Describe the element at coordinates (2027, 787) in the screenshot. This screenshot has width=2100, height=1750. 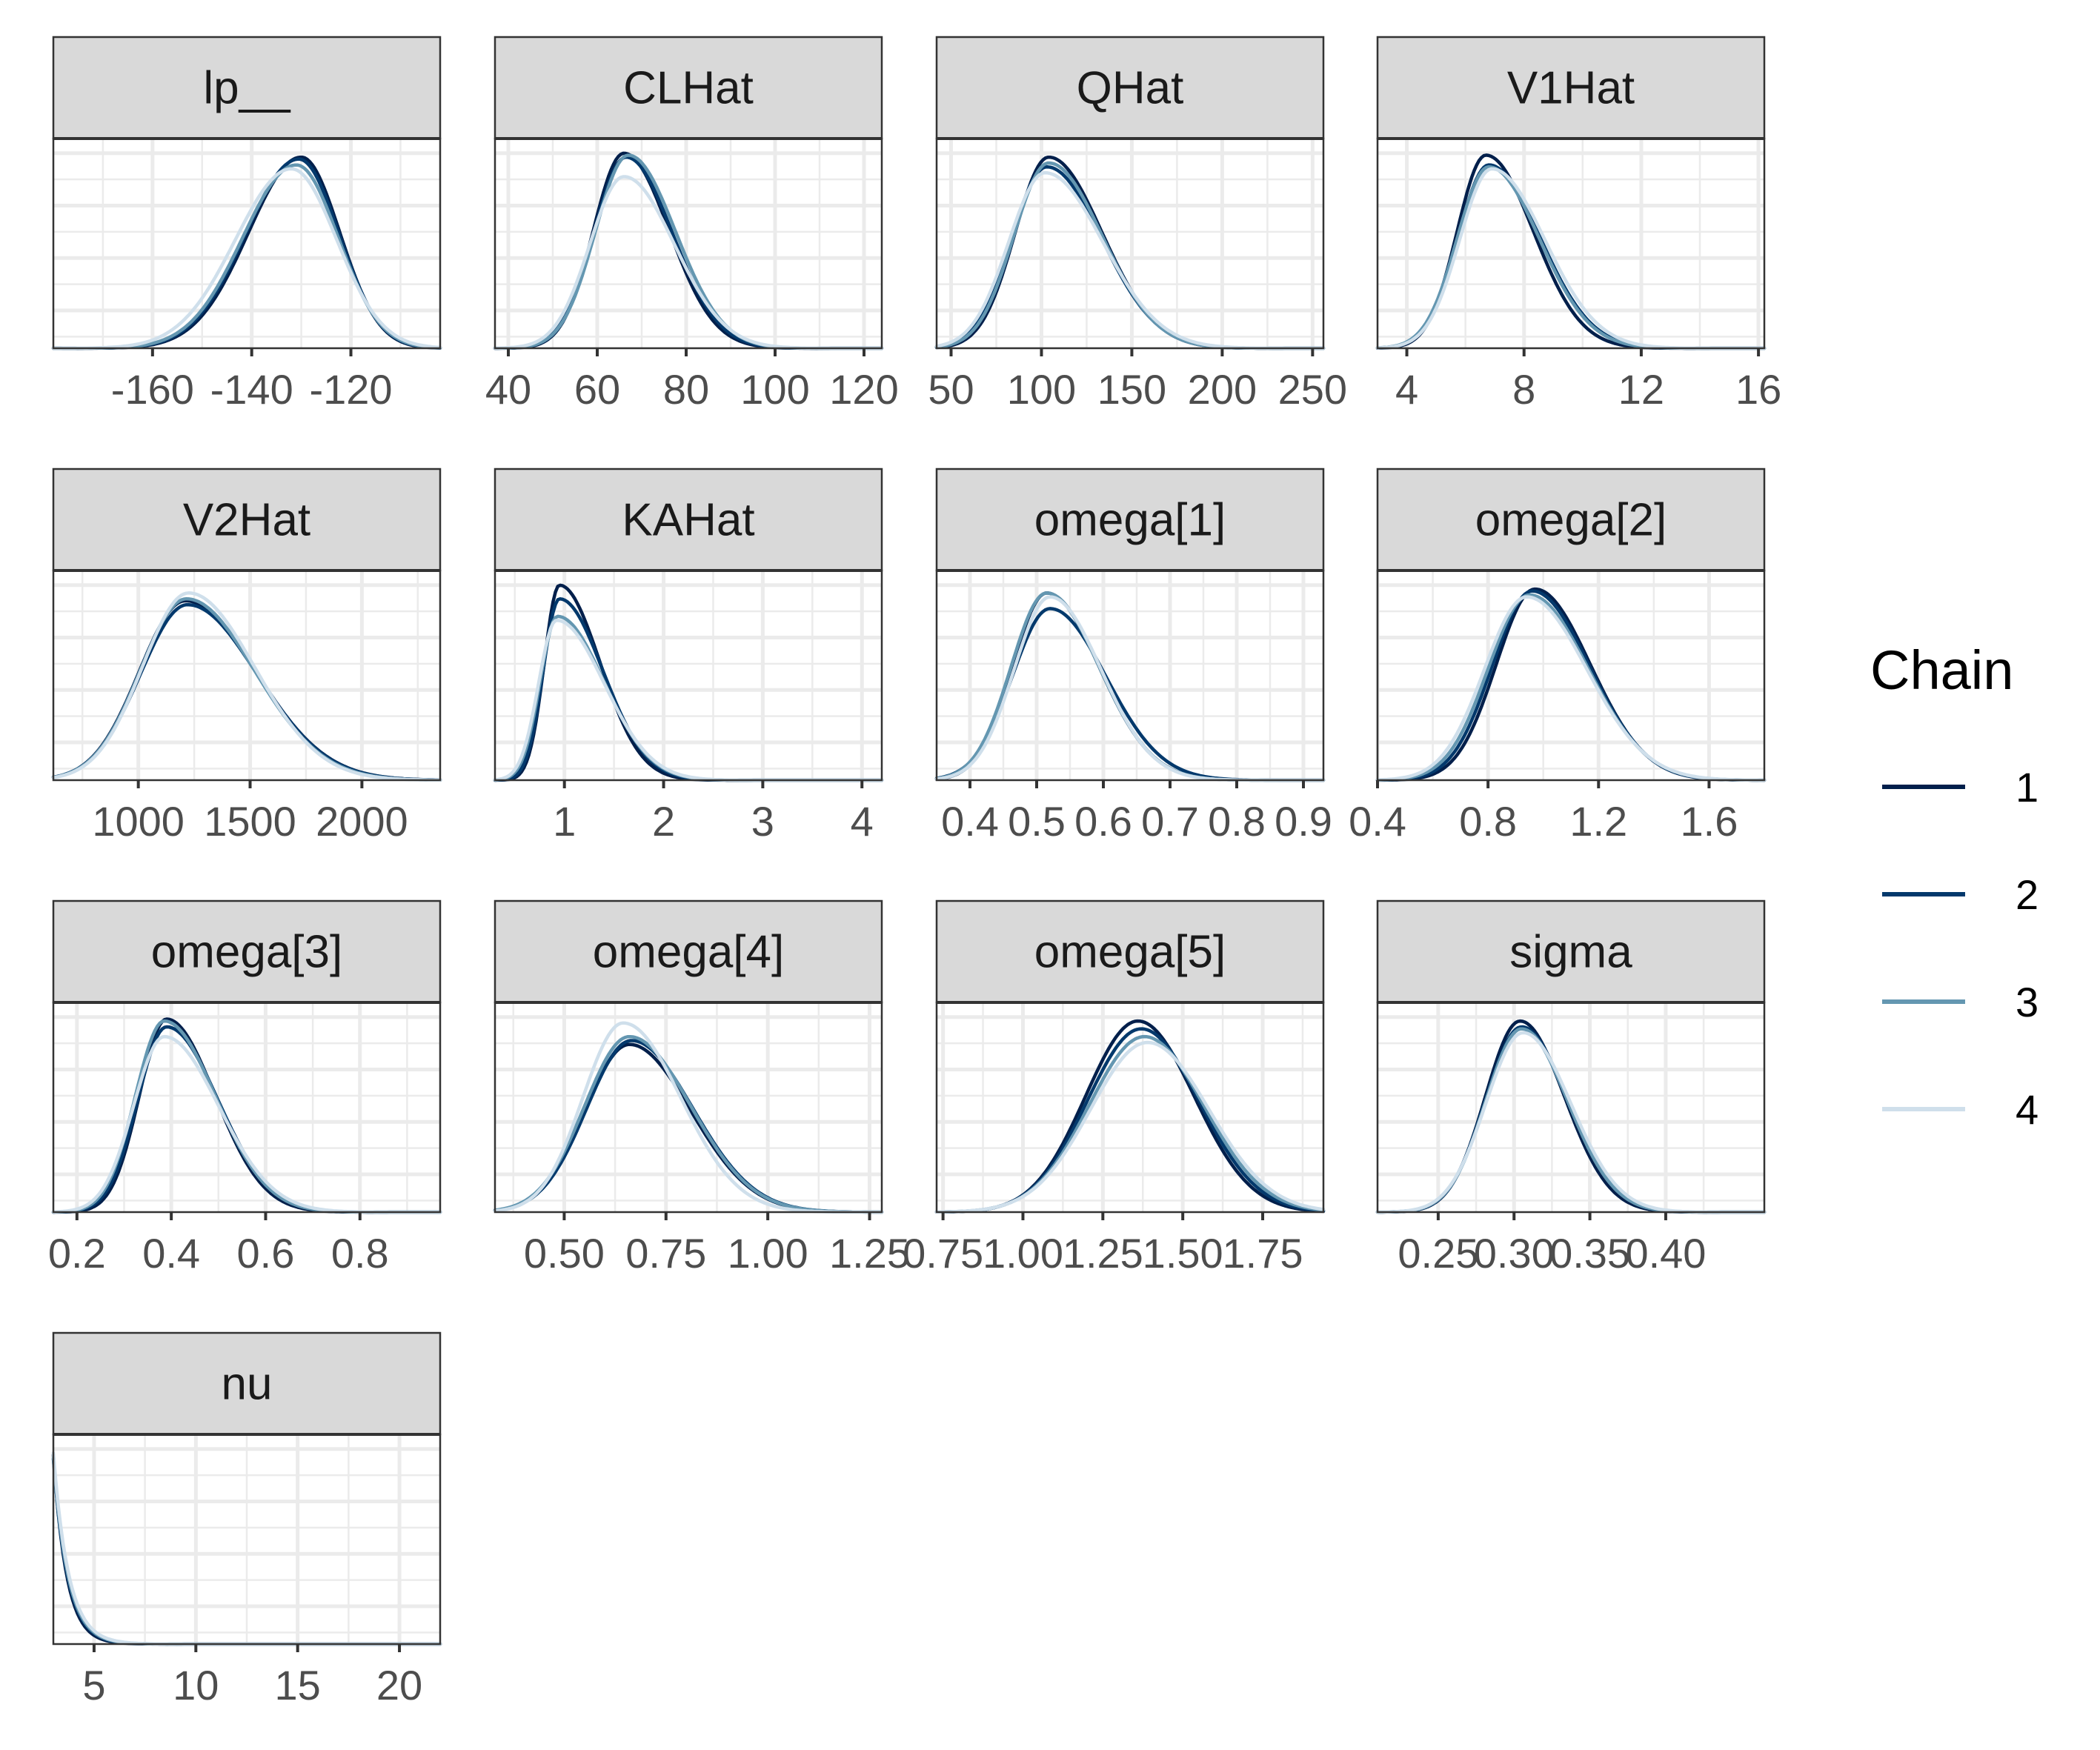
I see `legend-label: 1` at that location.